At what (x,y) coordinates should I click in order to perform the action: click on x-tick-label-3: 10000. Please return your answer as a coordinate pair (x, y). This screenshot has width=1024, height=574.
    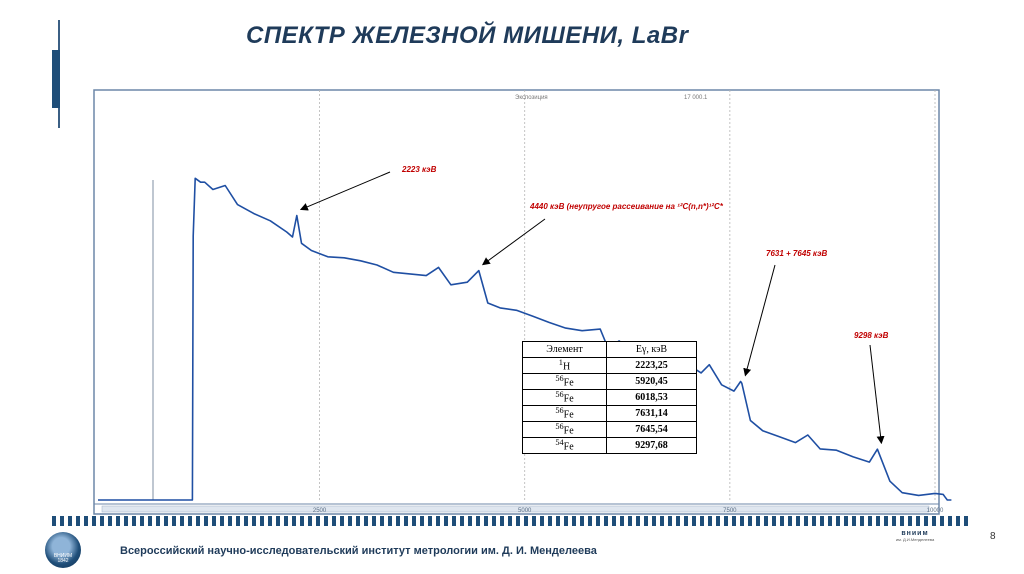
    Looking at the image, I should click on (935, 511).